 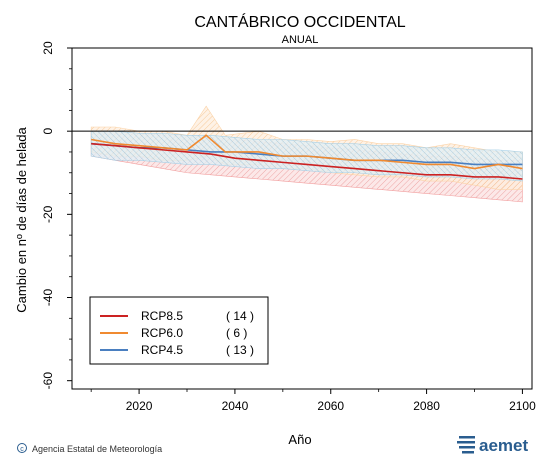 What do you see at coordinates (162, 316) in the screenshot?
I see `legend-label-rcp85: RCP8.5` at bounding box center [162, 316].